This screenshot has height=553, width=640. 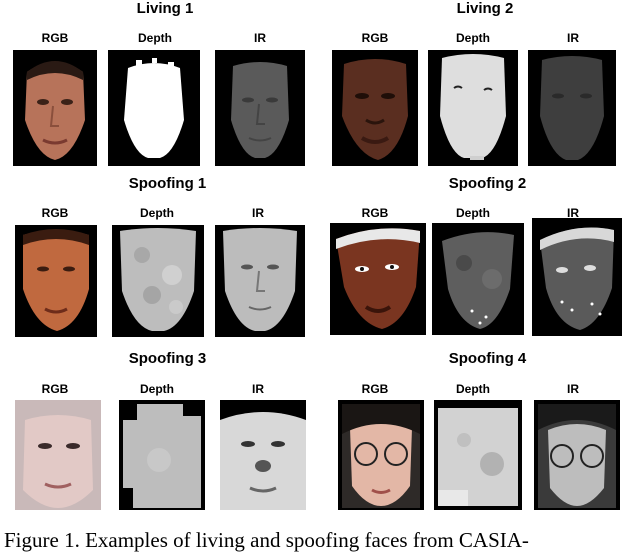 I want to click on spoofing-4-depth-image, so click(x=478, y=455).